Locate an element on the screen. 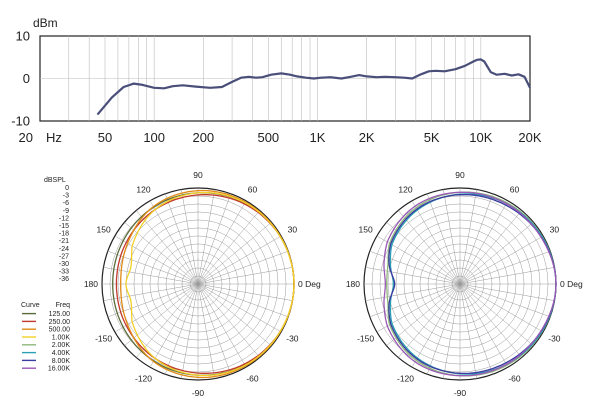  frequency-y-tick-label: 0 is located at coordinates (26, 78).